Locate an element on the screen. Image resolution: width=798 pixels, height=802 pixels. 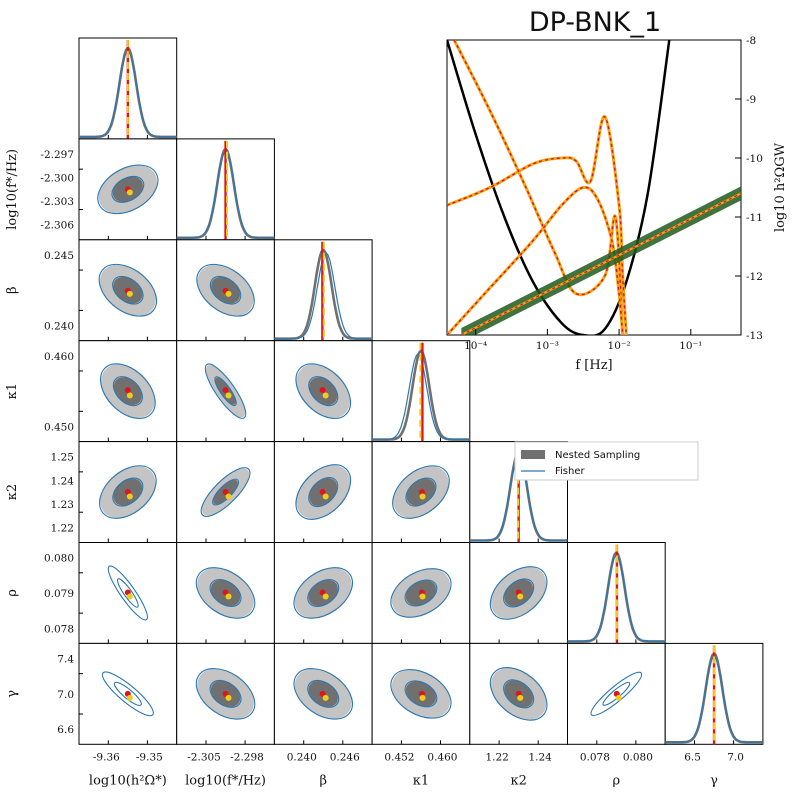
x-axis-label-2: β is located at coordinates (323, 780).